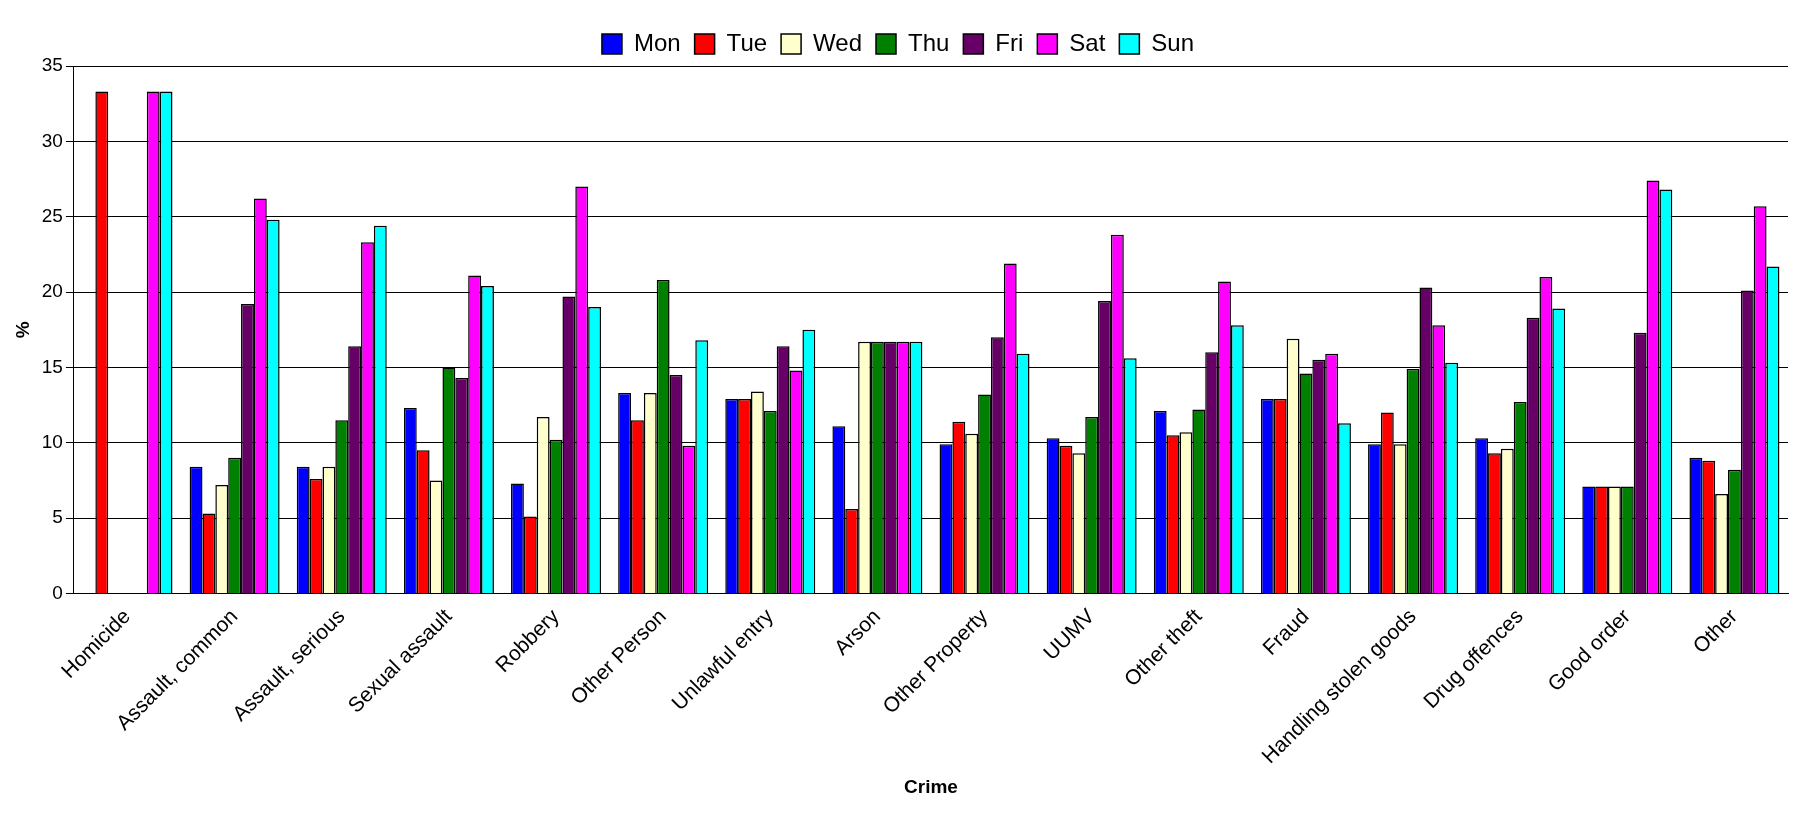 The image size is (1818, 815). What do you see at coordinates (52, 441) in the screenshot?
I see `y-tick-label: 10` at bounding box center [52, 441].